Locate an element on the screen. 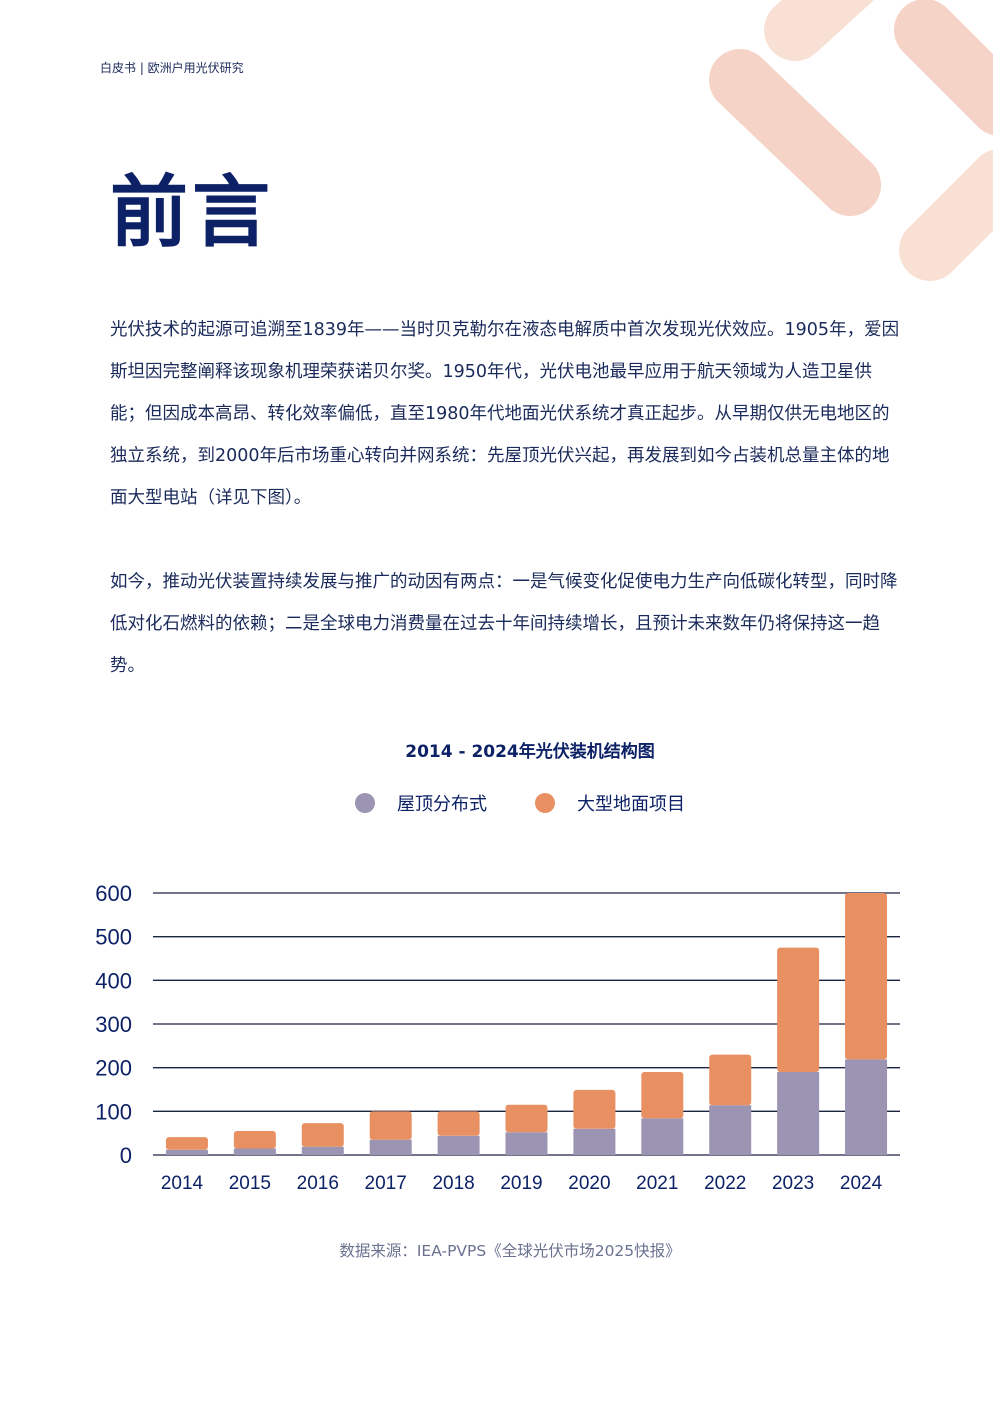 The height and width of the screenshot is (1404, 993). y-tick-label: 200 is located at coordinates (113, 1068).